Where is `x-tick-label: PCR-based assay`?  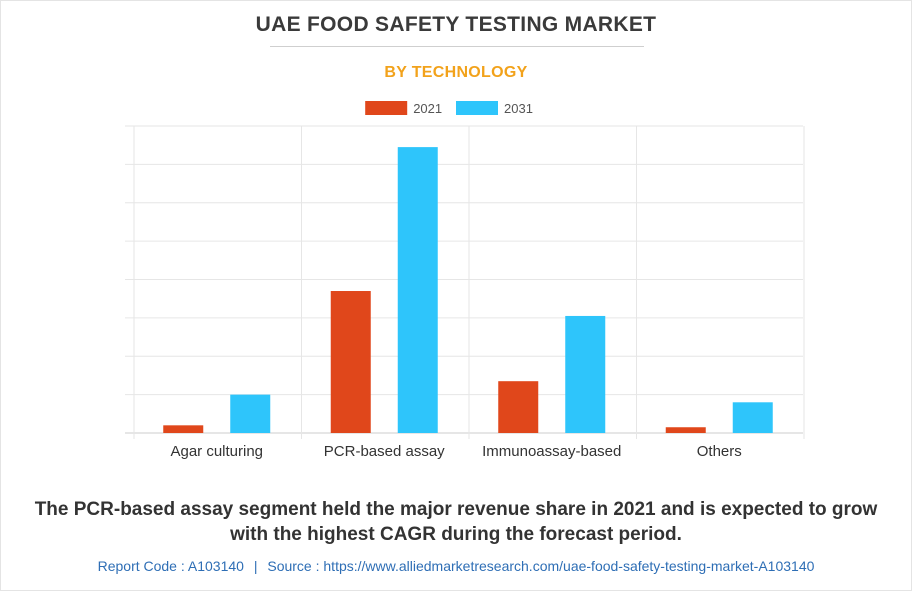 x-tick-label: PCR-based assay is located at coordinates (384, 451).